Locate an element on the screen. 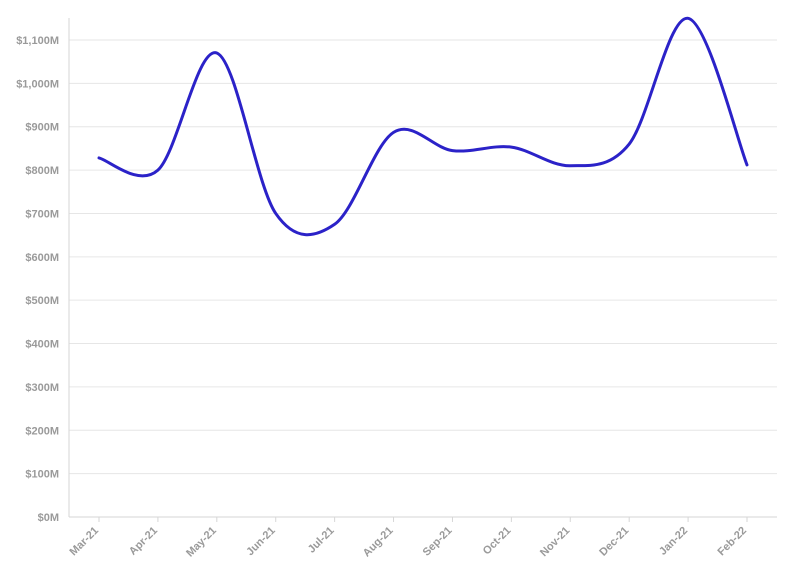 This screenshot has height=574, width=796. y-tick-label: $300M is located at coordinates (42, 388).